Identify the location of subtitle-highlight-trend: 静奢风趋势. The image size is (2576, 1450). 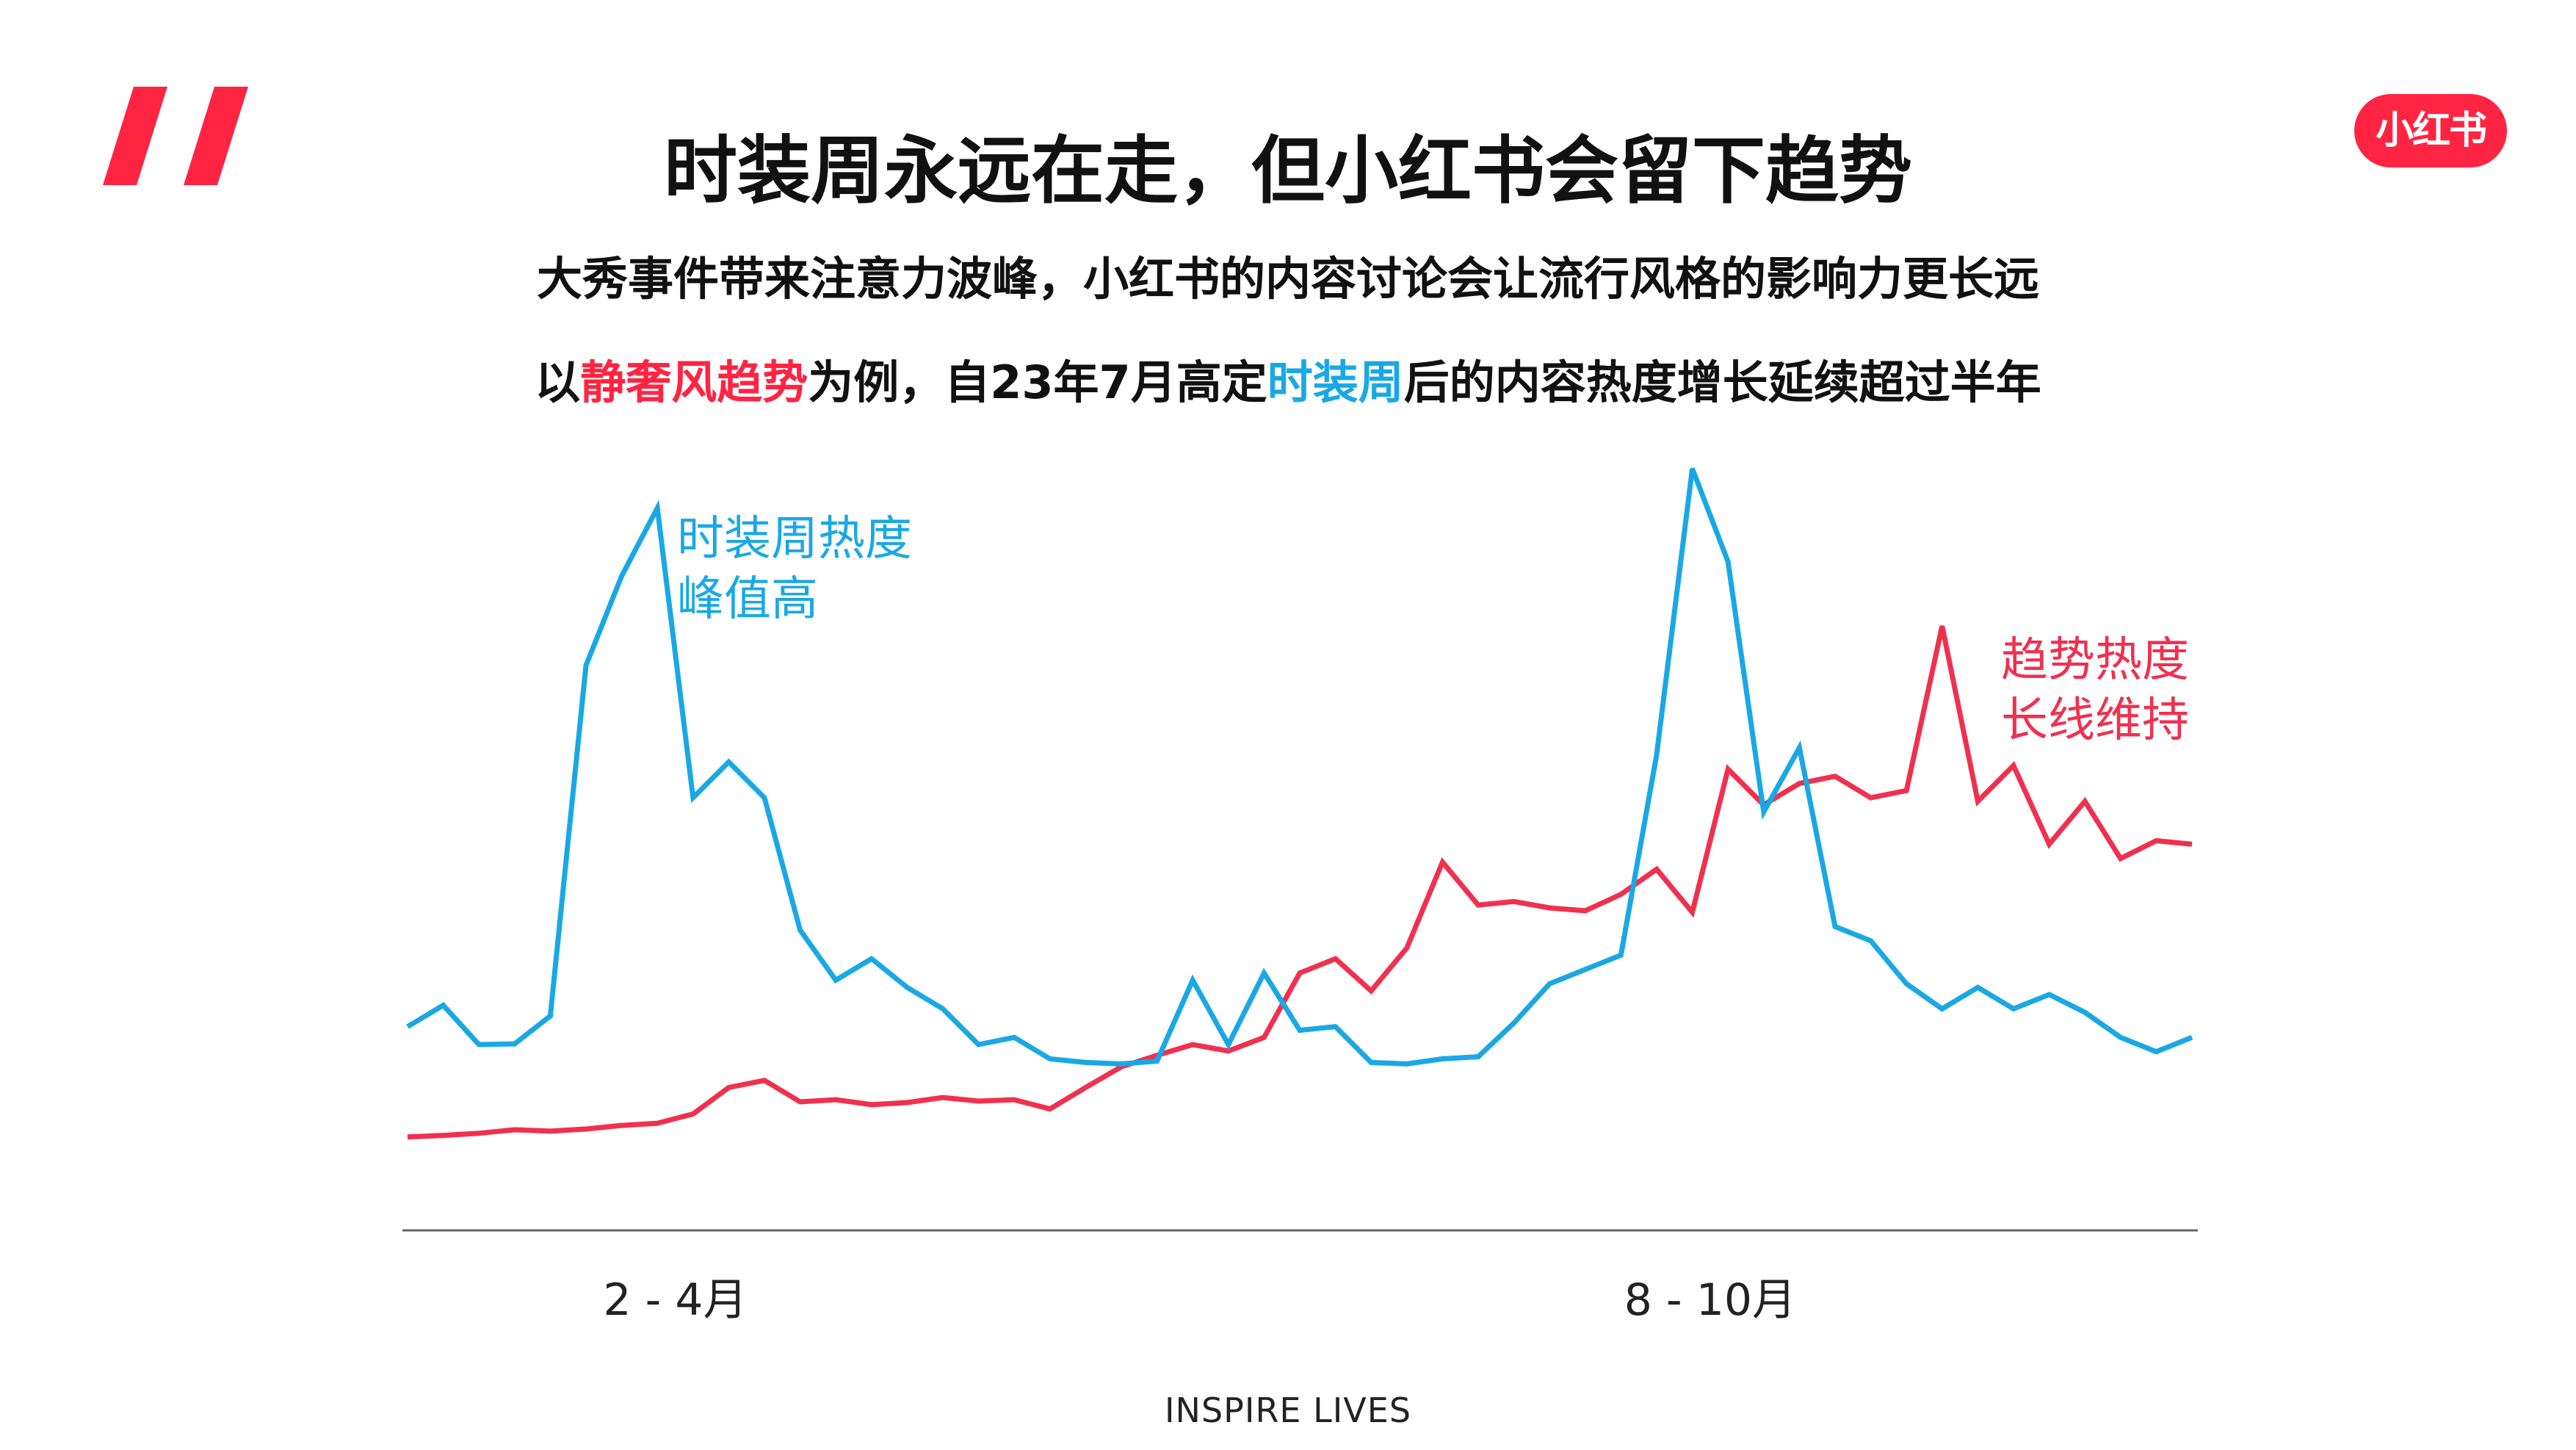
(694, 382).